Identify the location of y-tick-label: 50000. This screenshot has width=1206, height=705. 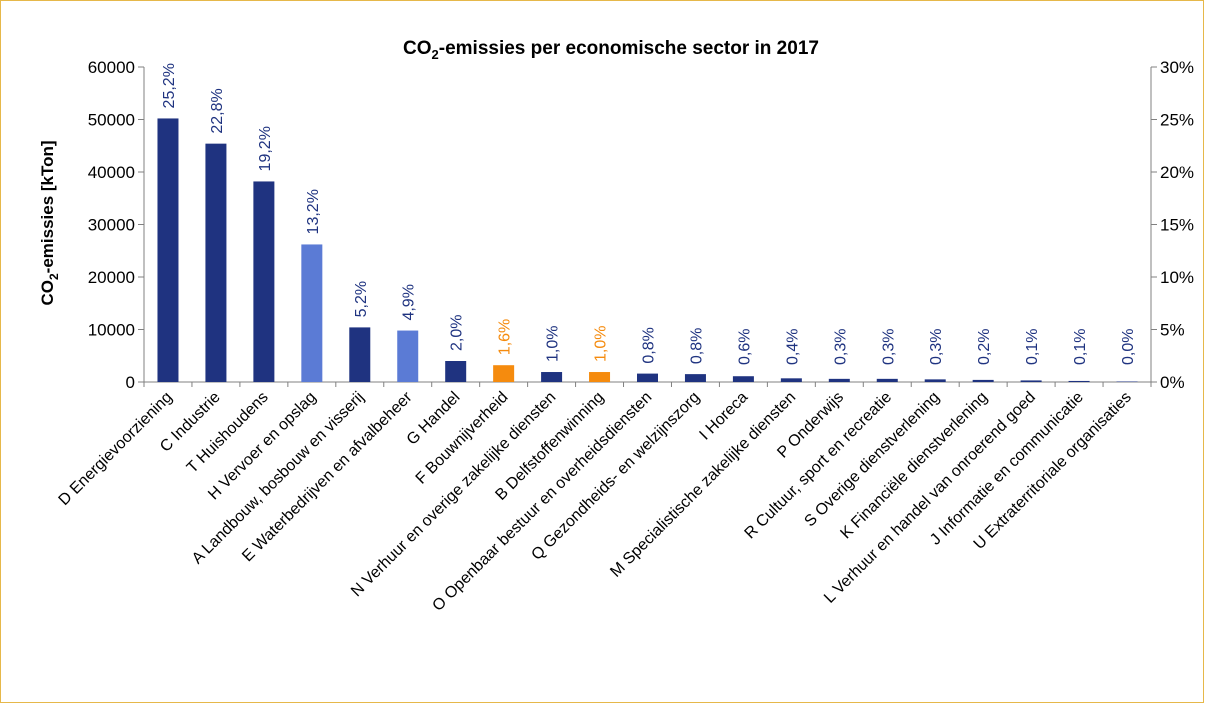
(111, 120).